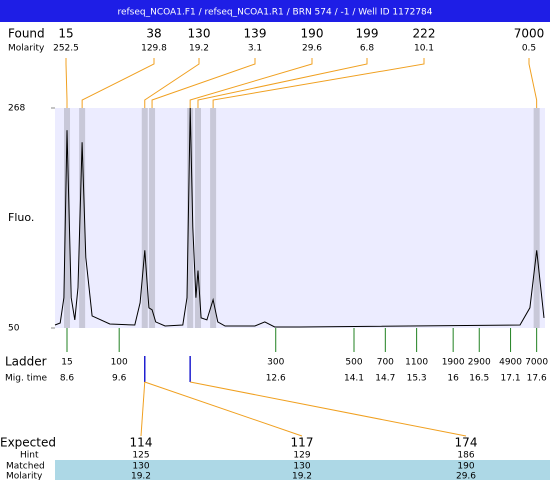  Describe the element at coordinates (510, 363) in the screenshot. I see `ladder-size: 4900` at that location.